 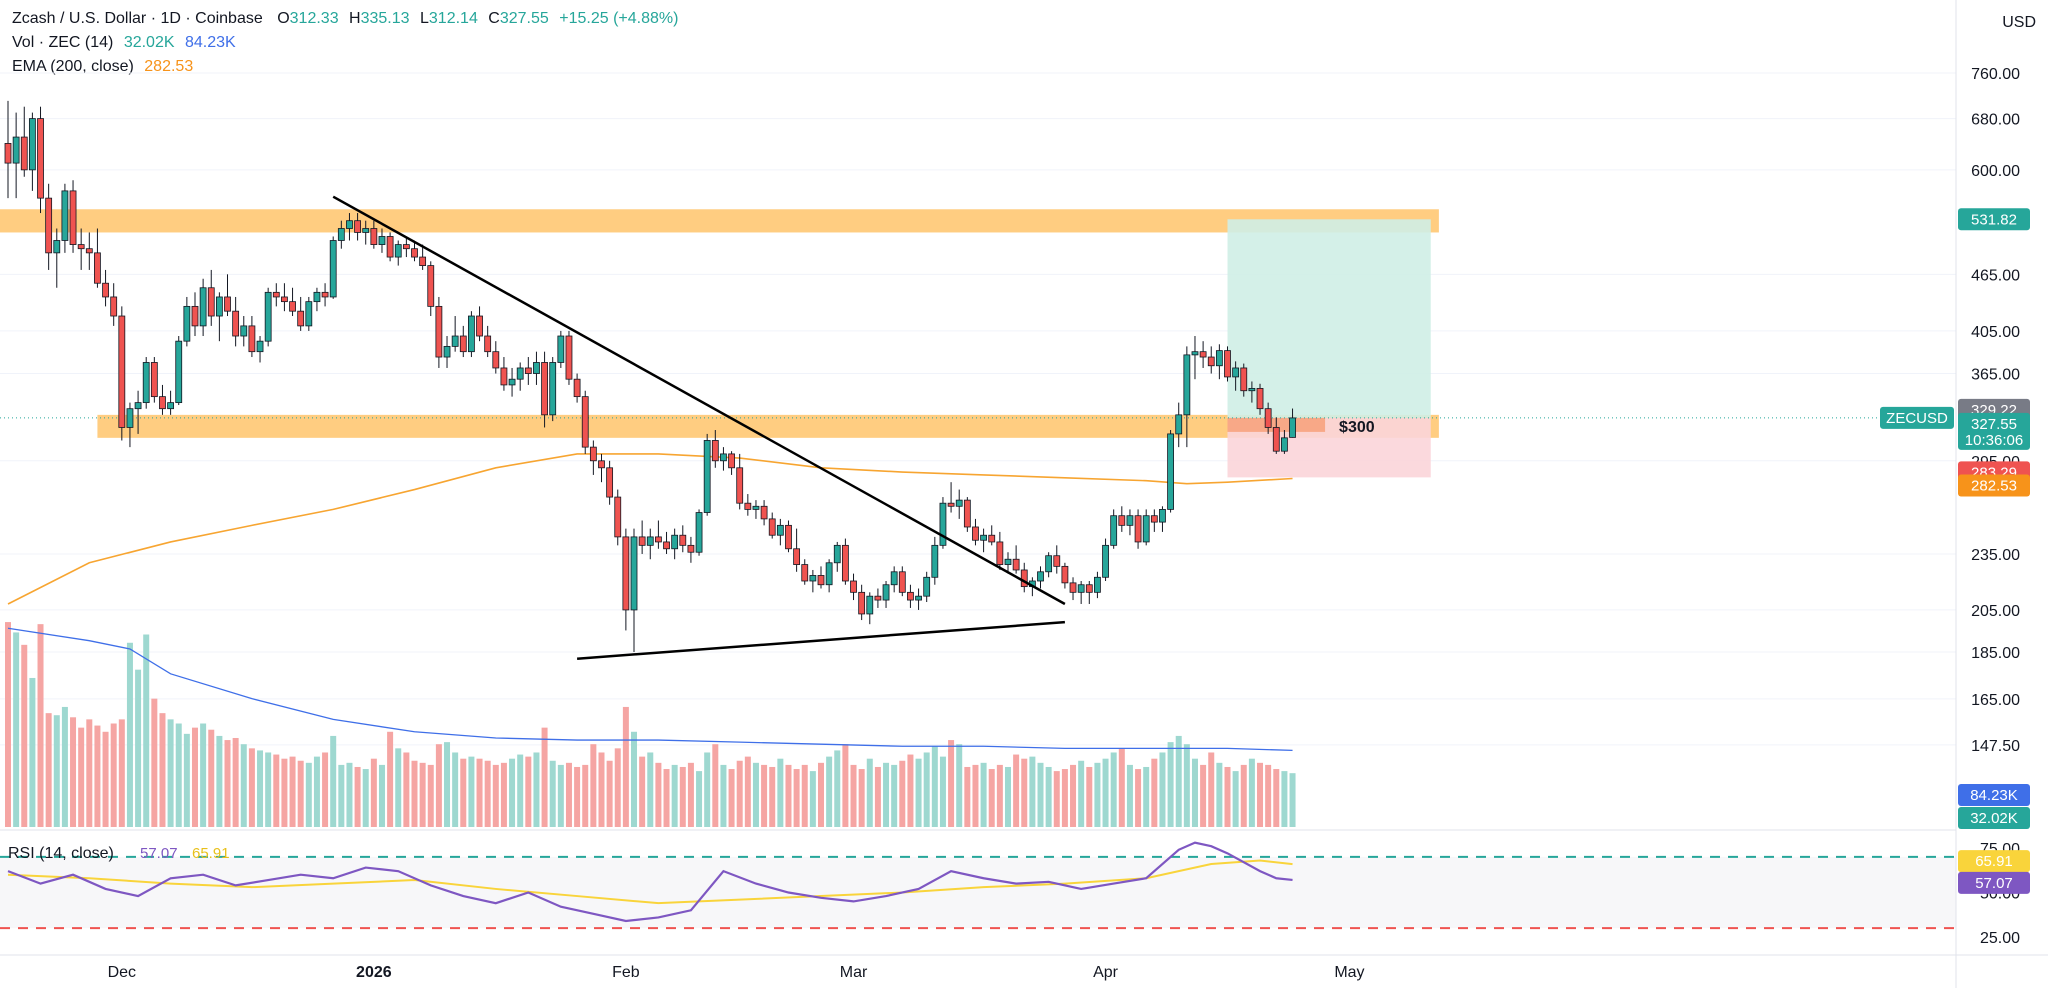 I want to click on high-label: H, so click(x=355, y=18).